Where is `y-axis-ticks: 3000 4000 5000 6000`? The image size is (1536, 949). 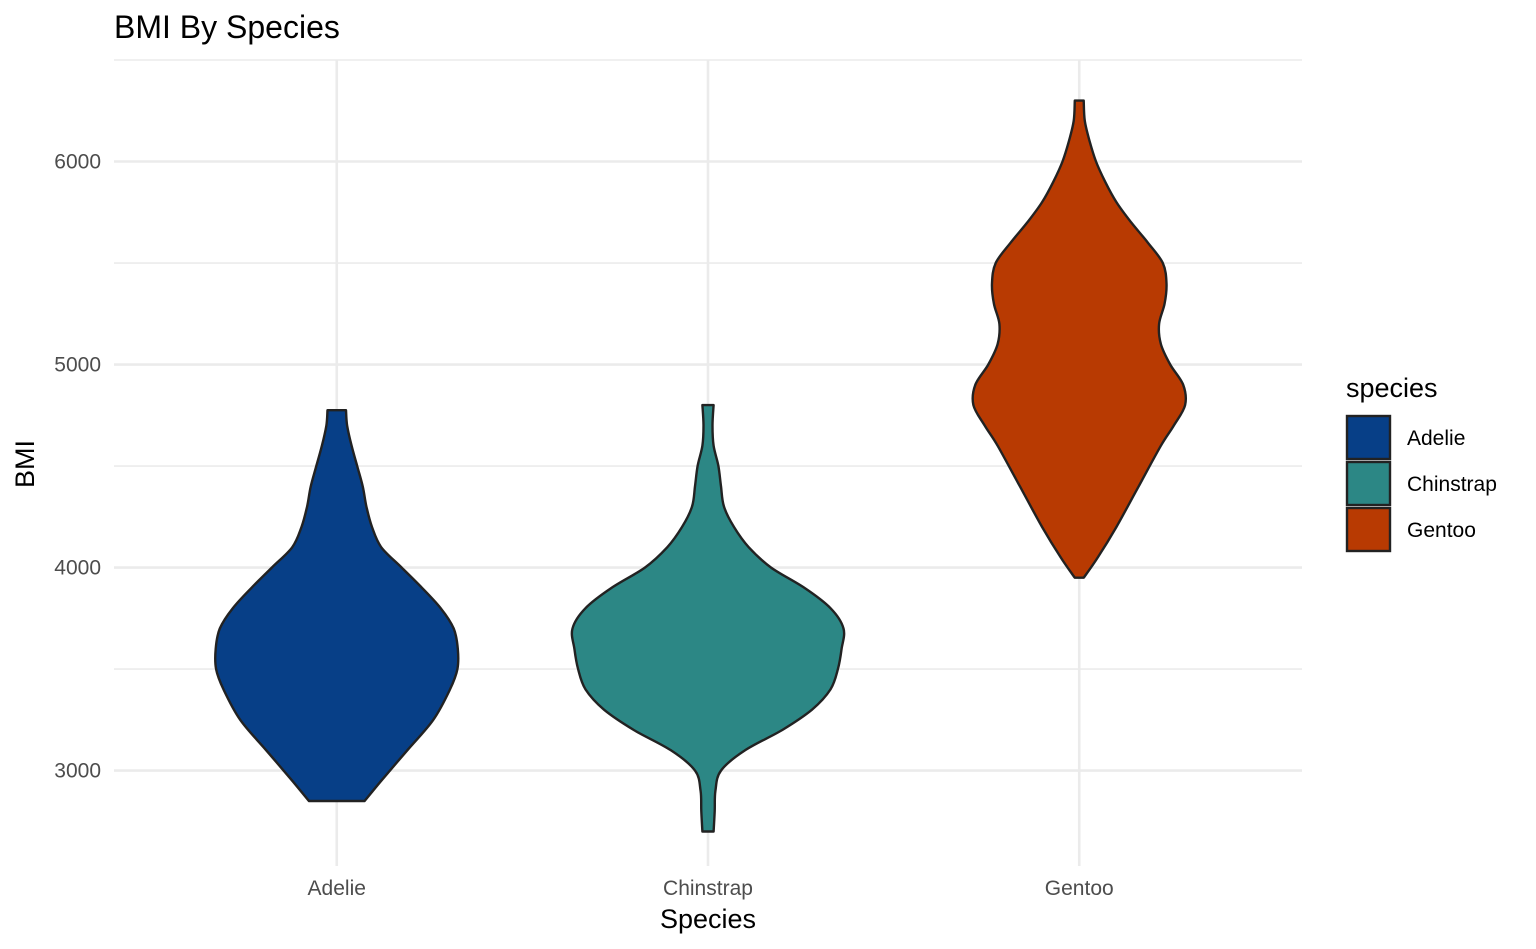
y-axis-ticks: 3000 4000 5000 6000 is located at coordinates (77, 467).